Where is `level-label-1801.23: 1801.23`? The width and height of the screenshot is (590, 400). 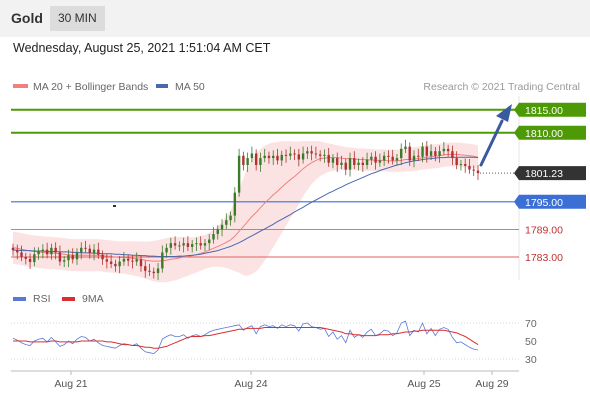 level-label-1801.23: 1801.23 is located at coordinates (544, 174).